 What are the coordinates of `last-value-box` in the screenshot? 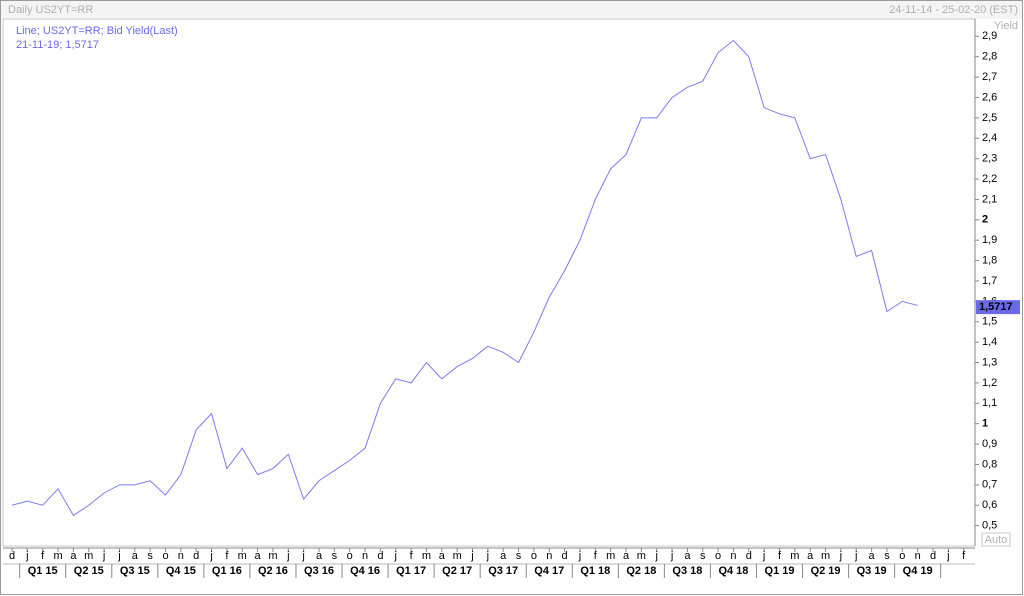 It's located at (998, 307).